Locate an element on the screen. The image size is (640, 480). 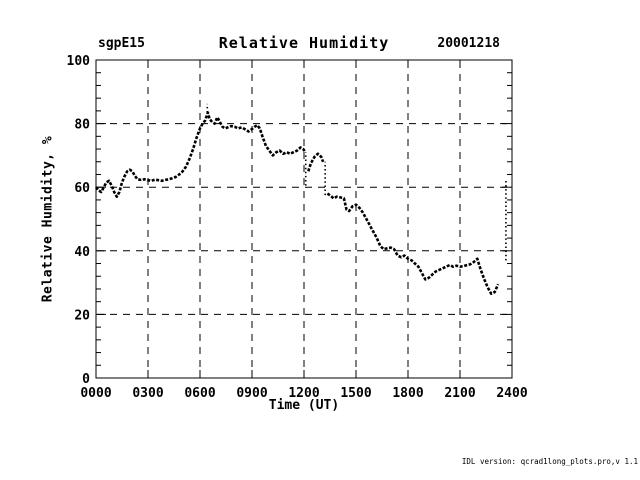
x-tick-label: 0600 is located at coordinates (199, 393).